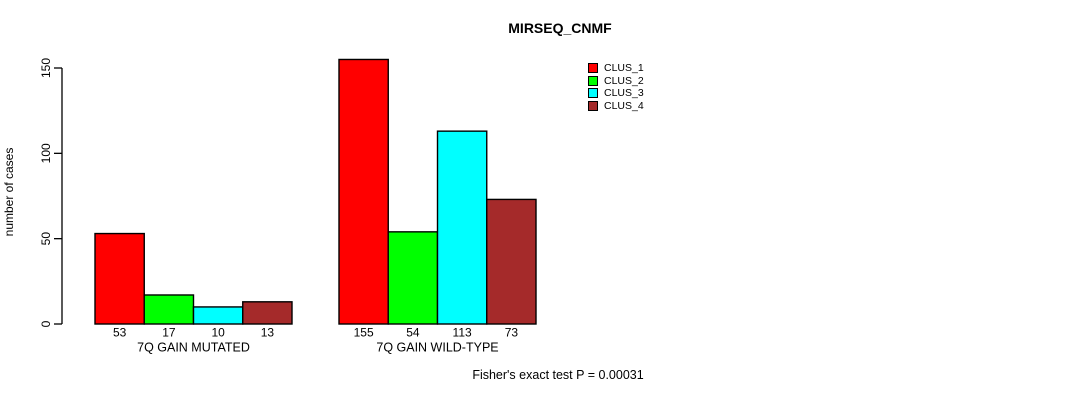 The image size is (1090, 400). I want to click on legend-row: CLUS_1, so click(616, 68).